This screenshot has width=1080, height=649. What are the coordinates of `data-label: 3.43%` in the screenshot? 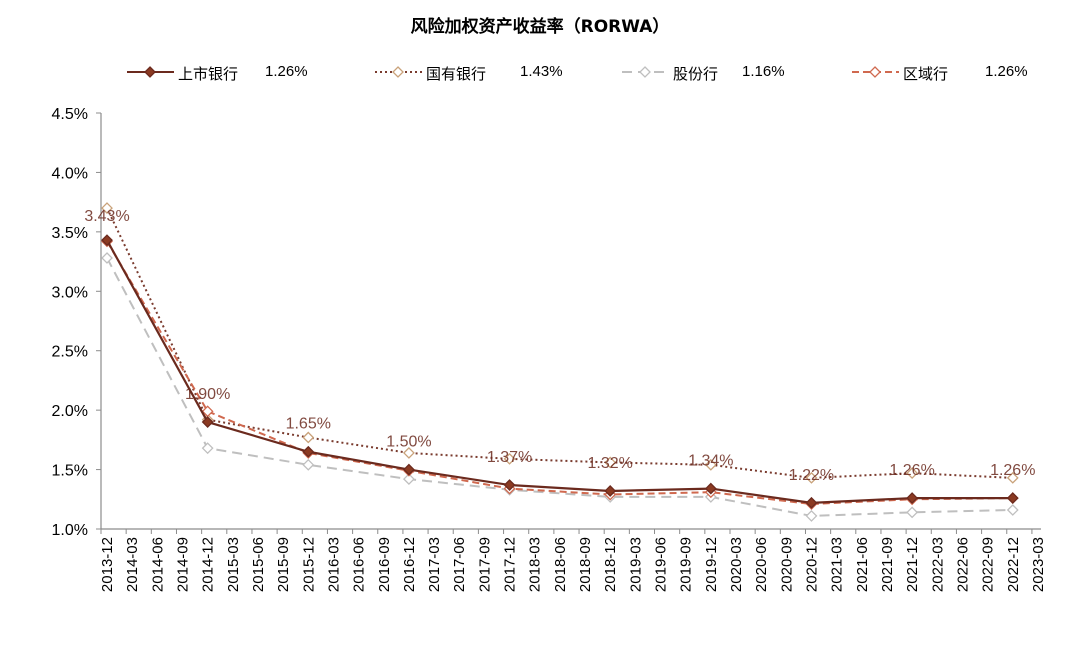 It's located at (106, 216).